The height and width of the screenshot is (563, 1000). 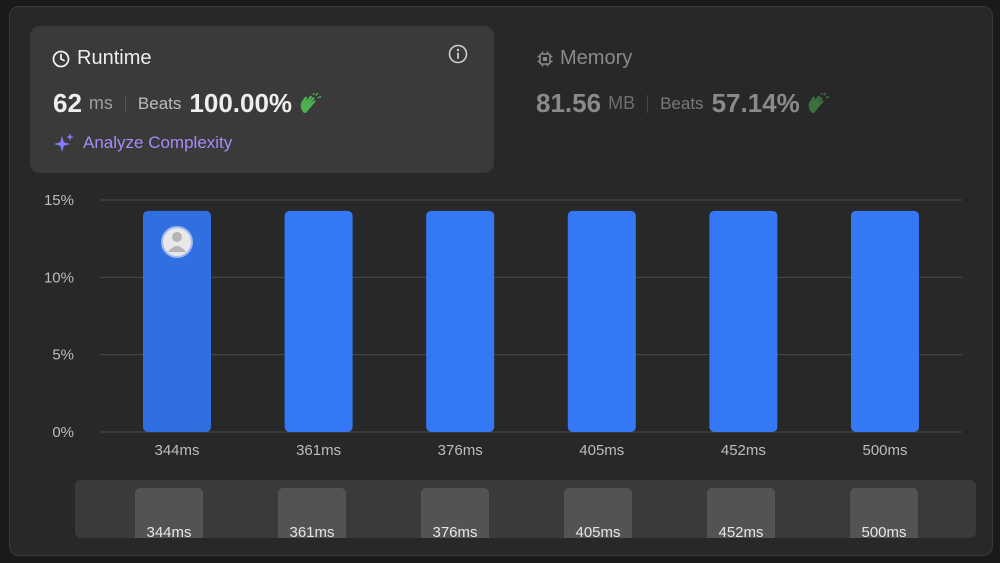 I want to click on y-tick-label: 0%, so click(x=63, y=432).